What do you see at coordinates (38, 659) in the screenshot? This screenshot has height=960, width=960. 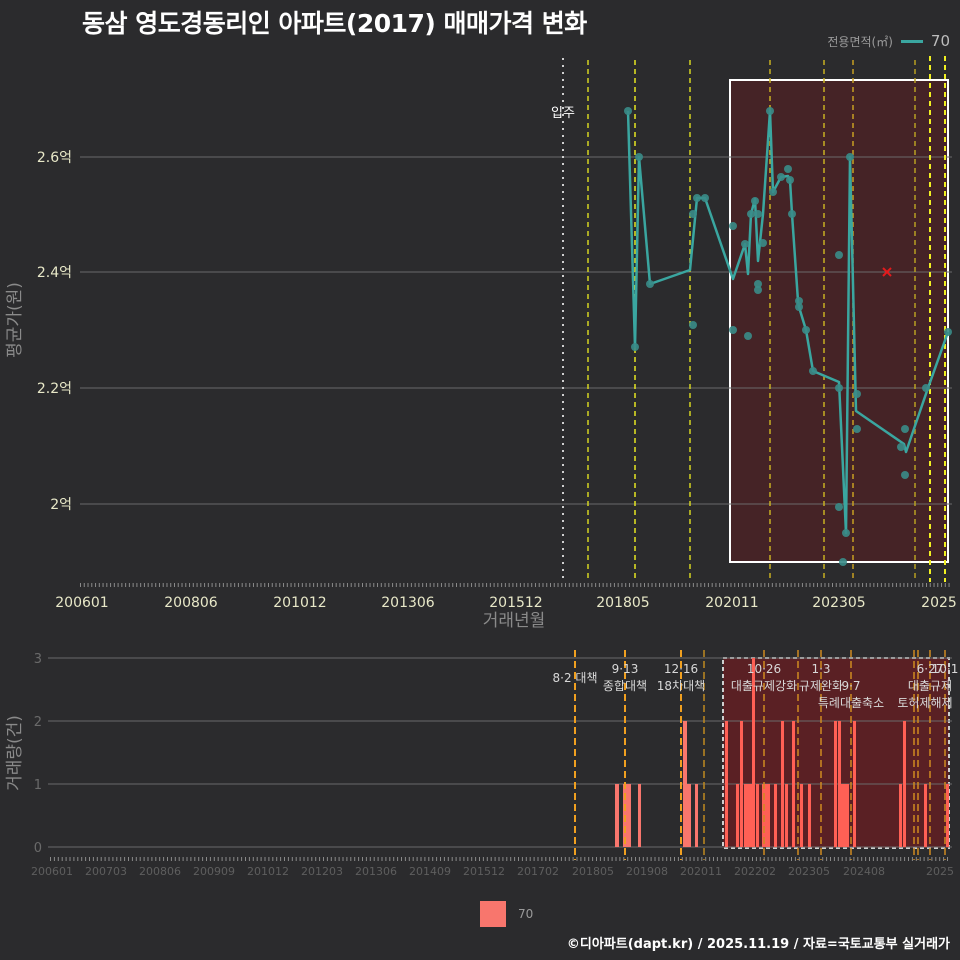 I see `svg-text: 3` at bounding box center [38, 659].